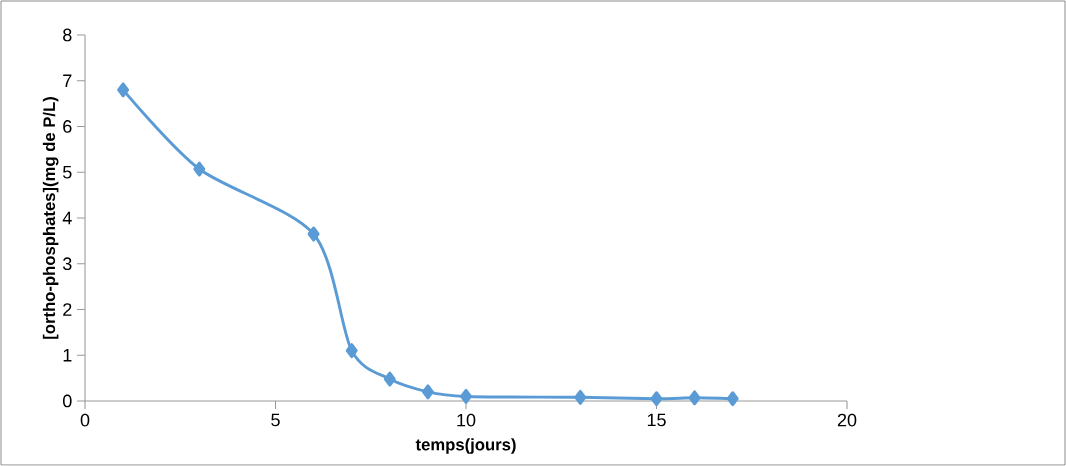  What do you see at coordinates (67, 172) in the screenshot?
I see `y-tick-label: 5` at bounding box center [67, 172].